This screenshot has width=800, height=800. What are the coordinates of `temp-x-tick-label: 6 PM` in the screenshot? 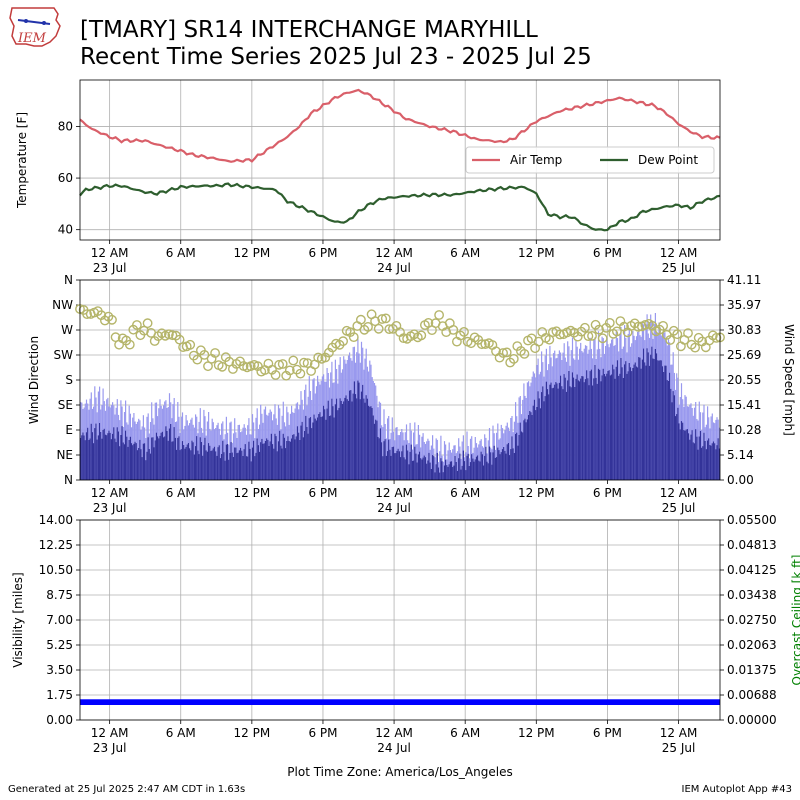 It's located at (607, 253).